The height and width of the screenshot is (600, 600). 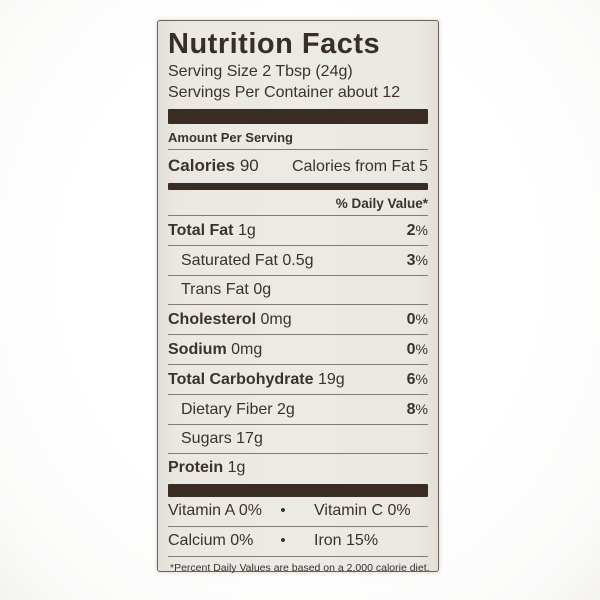 What do you see at coordinates (417, 409) in the screenshot?
I see `nutrient-dv: 8%` at bounding box center [417, 409].